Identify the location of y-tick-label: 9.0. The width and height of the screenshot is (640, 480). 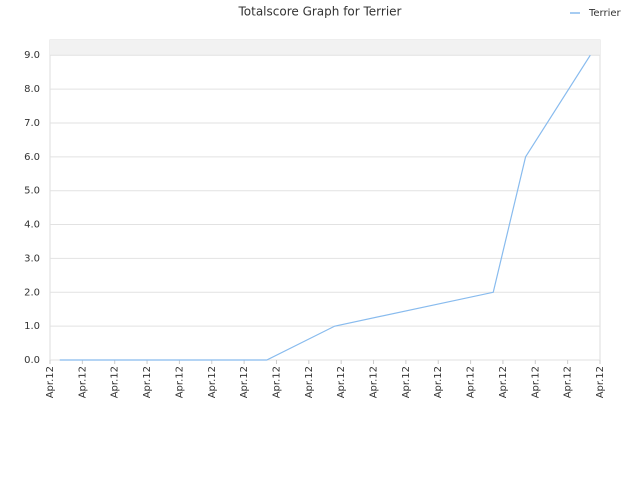
(32, 55).